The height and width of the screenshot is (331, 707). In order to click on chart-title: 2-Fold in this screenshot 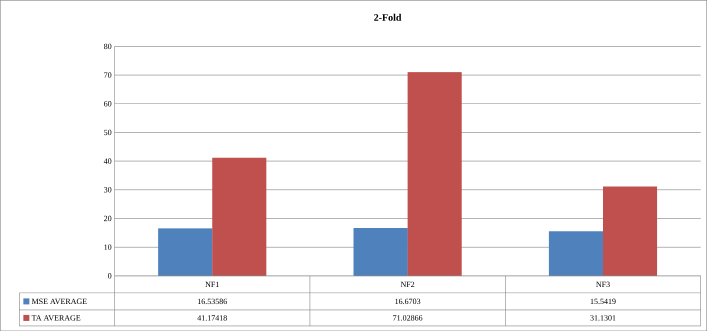, I will do `click(388, 17)`.